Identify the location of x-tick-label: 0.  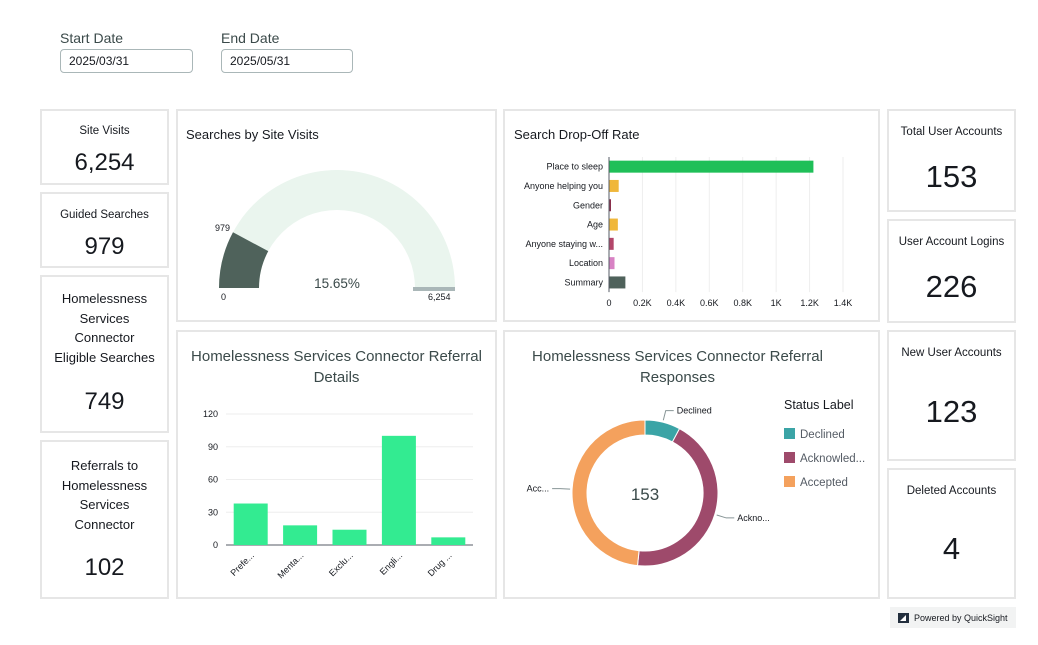
(608, 303).